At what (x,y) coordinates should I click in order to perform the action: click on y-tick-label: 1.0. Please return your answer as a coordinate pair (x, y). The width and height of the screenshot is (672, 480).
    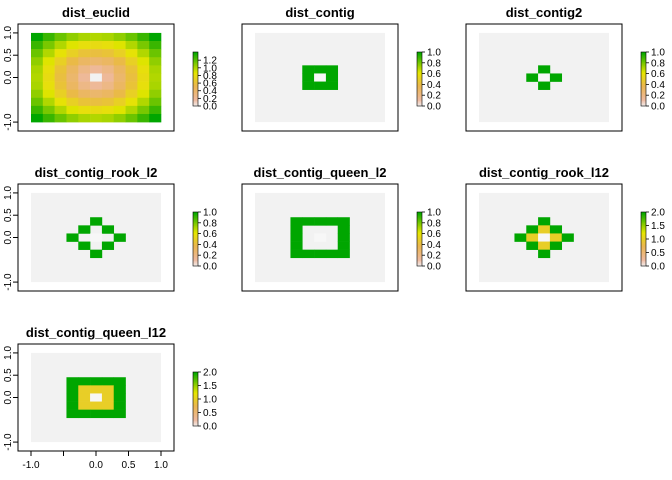
    Looking at the image, I should click on (8, 33).